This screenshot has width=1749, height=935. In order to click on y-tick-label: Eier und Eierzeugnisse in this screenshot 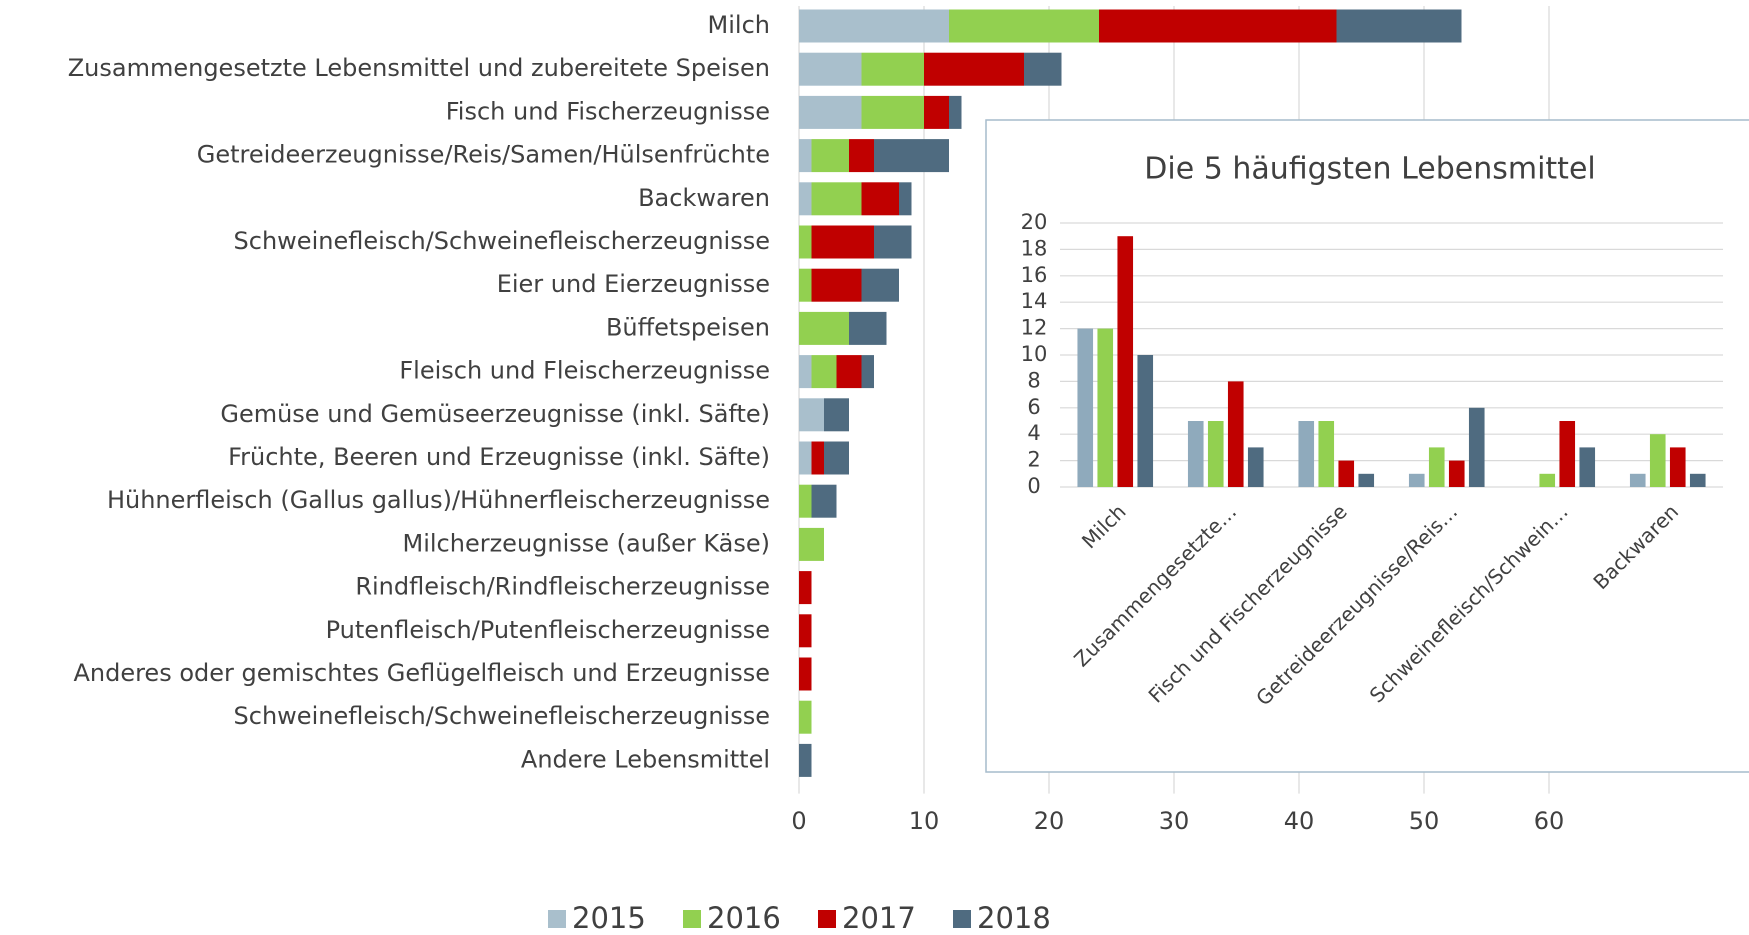, I will do `click(633, 284)`.